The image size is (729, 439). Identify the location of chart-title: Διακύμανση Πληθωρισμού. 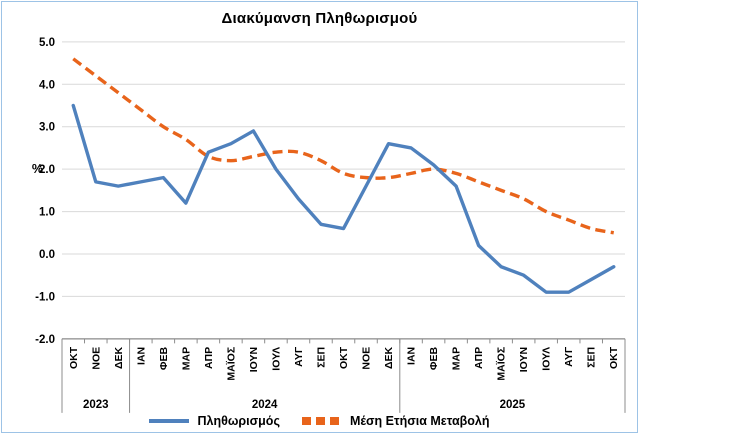
(319, 18).